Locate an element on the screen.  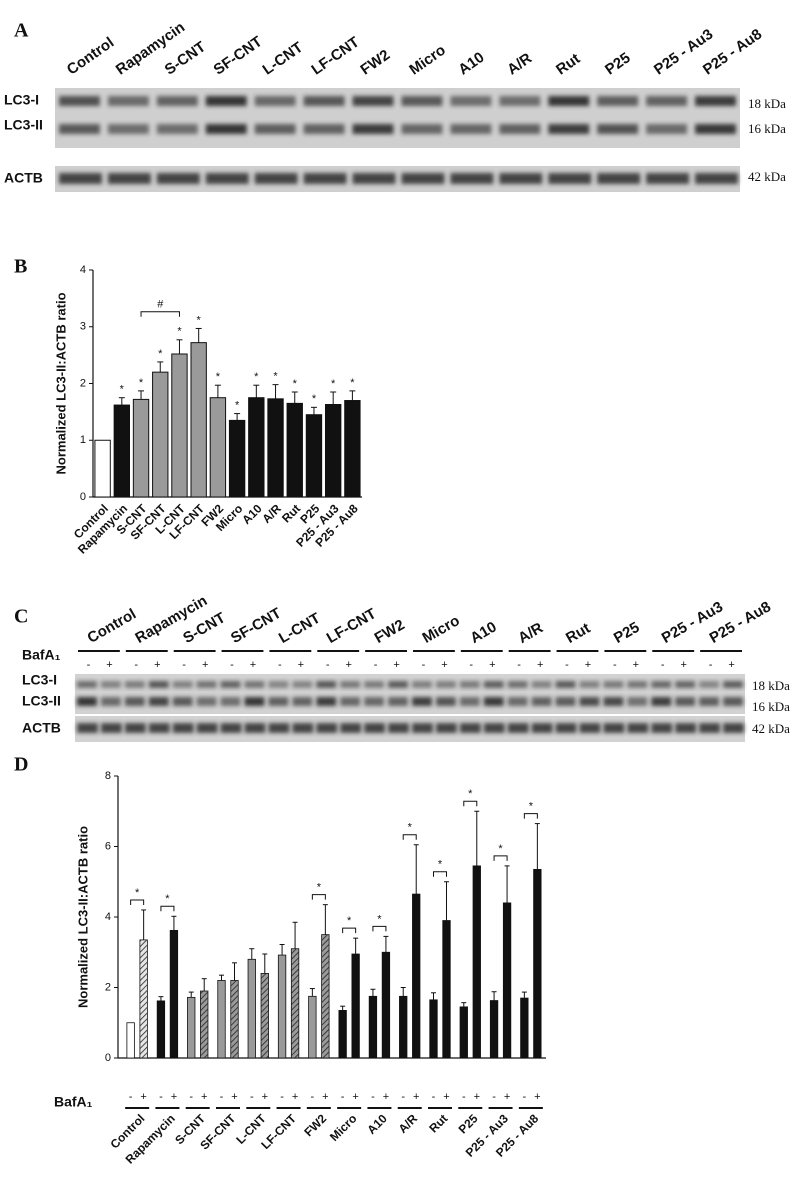
bracket-label: # is located at coordinates (160, 305).